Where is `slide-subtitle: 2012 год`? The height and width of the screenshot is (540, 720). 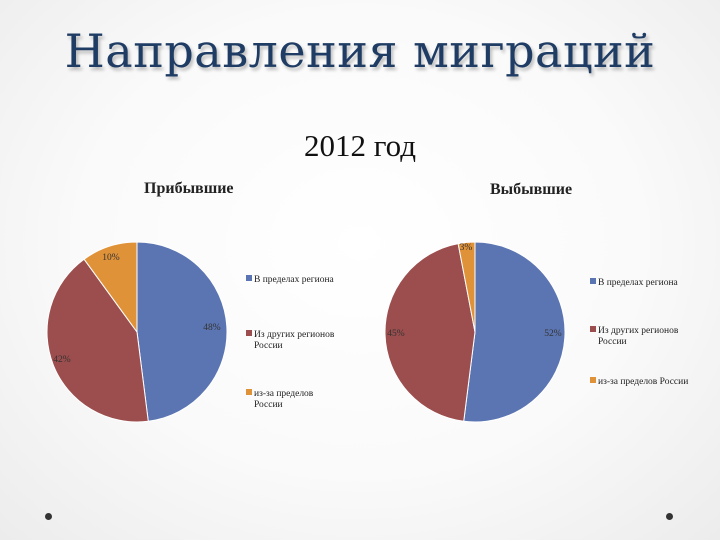
slide-subtitle: 2012 год is located at coordinates (360, 146).